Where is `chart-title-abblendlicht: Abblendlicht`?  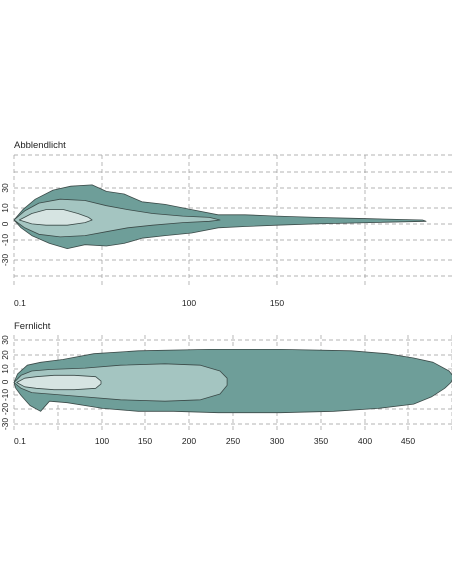 chart-title-abblendlicht: Abblendlicht is located at coordinates (40, 145).